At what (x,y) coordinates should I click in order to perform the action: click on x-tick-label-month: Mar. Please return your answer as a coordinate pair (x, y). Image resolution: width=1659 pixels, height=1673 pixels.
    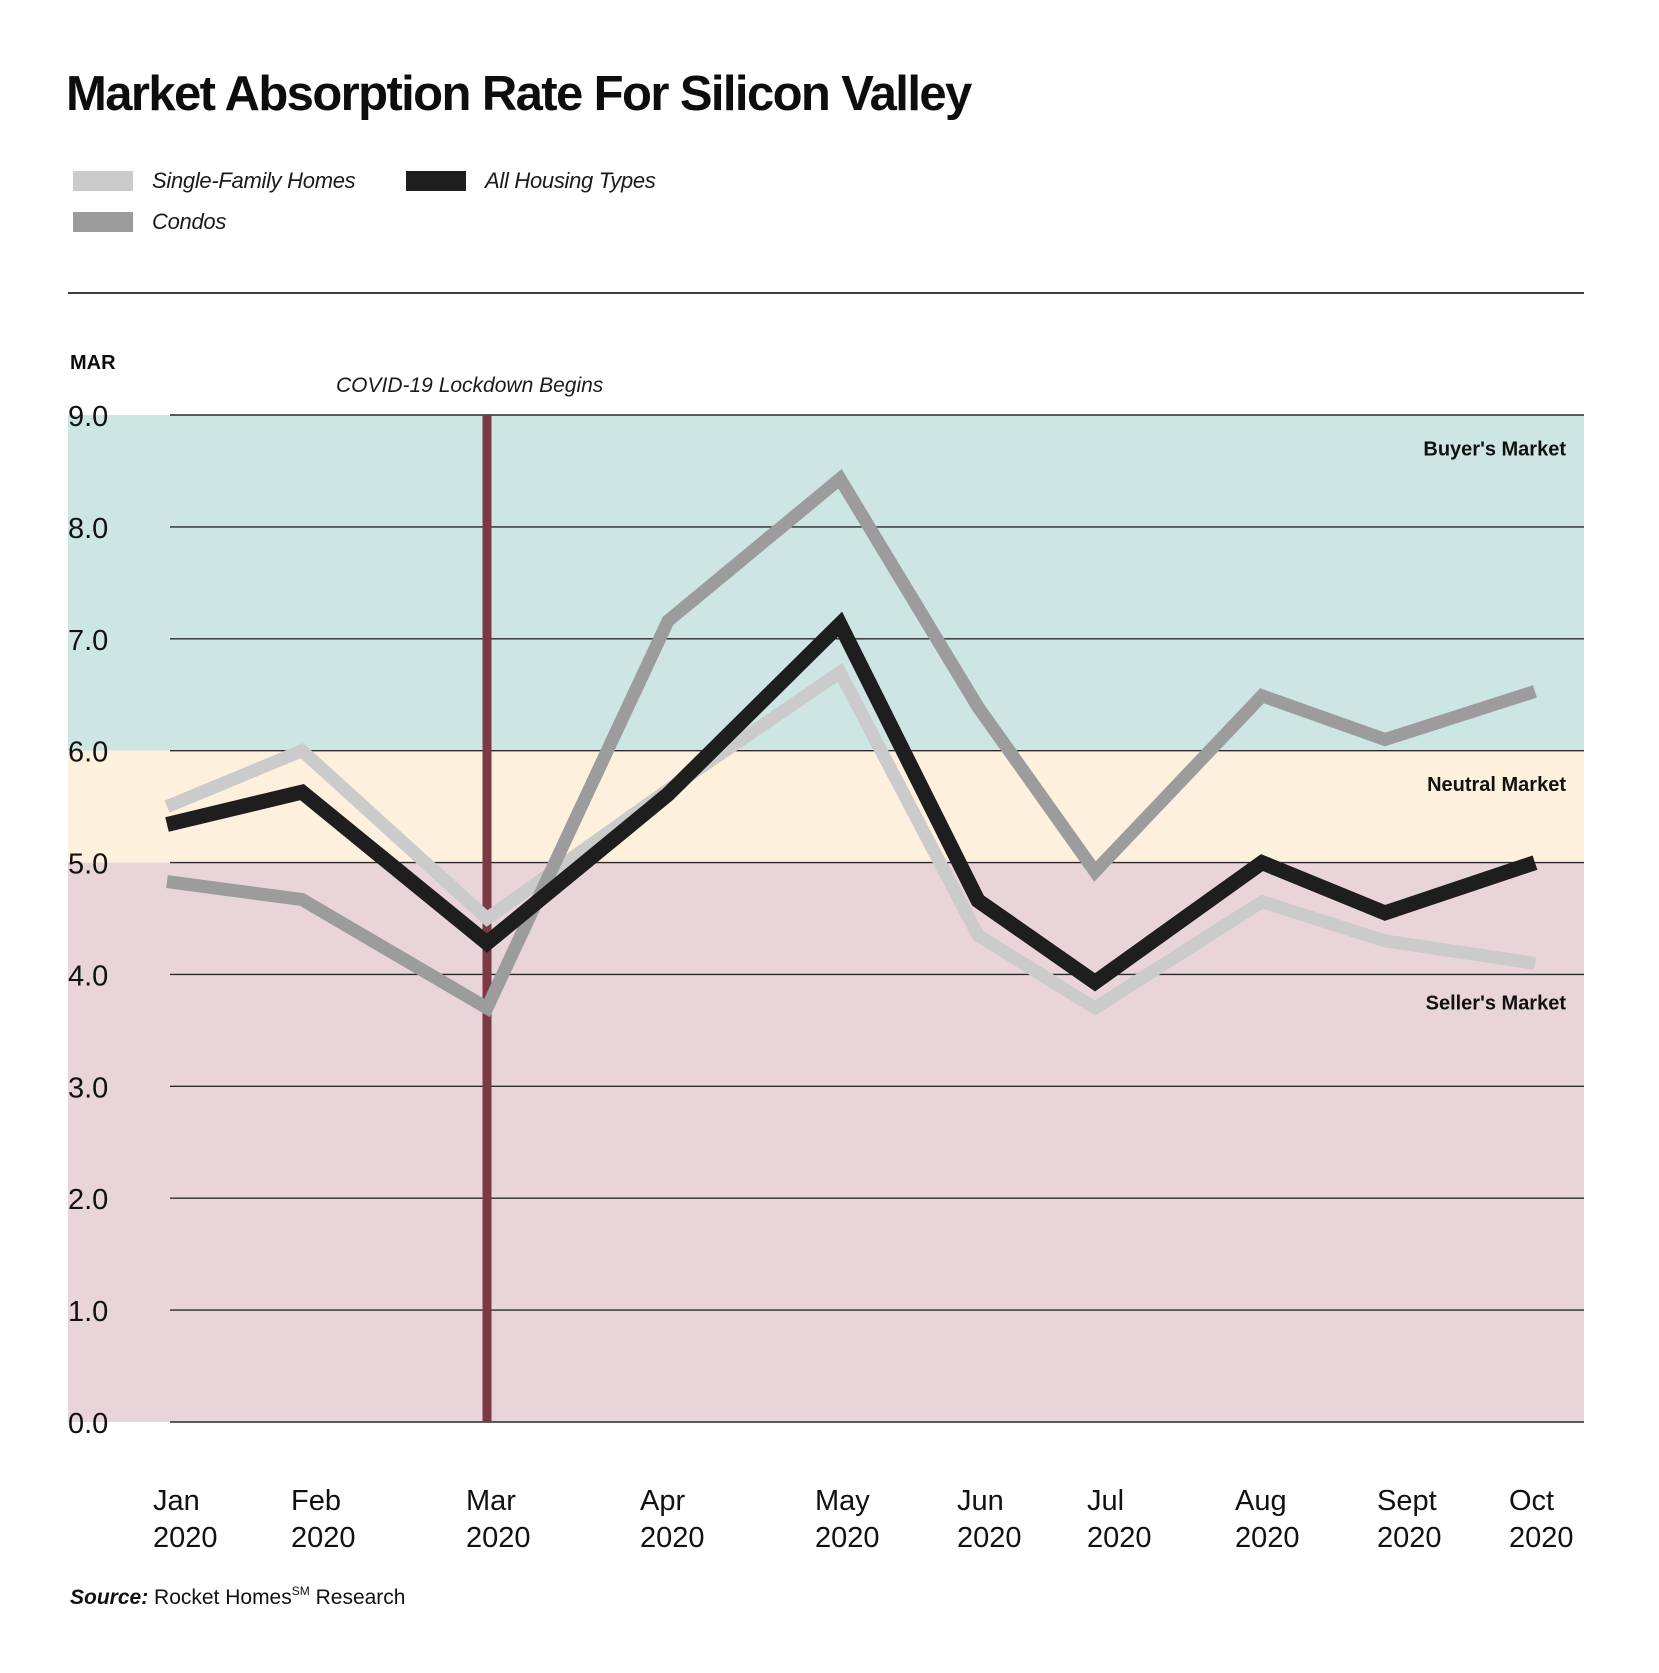
    Looking at the image, I should click on (491, 1501).